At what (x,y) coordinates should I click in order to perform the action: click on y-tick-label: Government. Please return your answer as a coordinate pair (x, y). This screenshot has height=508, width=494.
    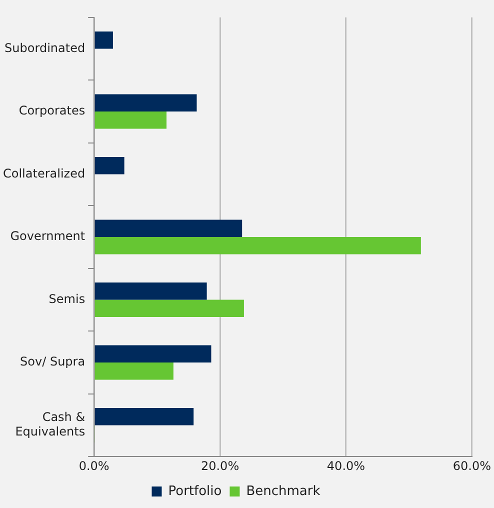
    Looking at the image, I should click on (48, 236).